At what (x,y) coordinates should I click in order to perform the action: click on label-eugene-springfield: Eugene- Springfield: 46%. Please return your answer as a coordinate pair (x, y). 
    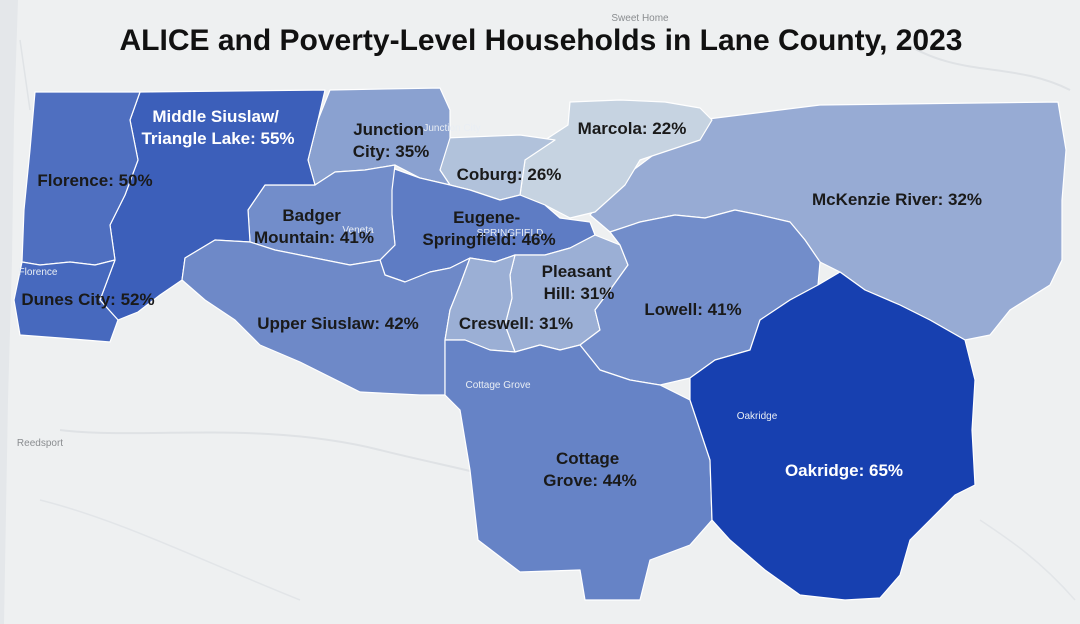
    Looking at the image, I should click on (488, 228).